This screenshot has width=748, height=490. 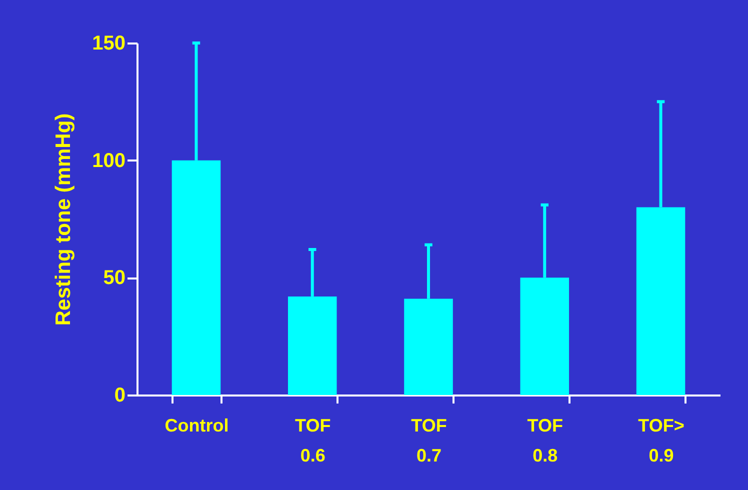 I want to click on x-tick-label: TOF 0.7, so click(x=429, y=441).